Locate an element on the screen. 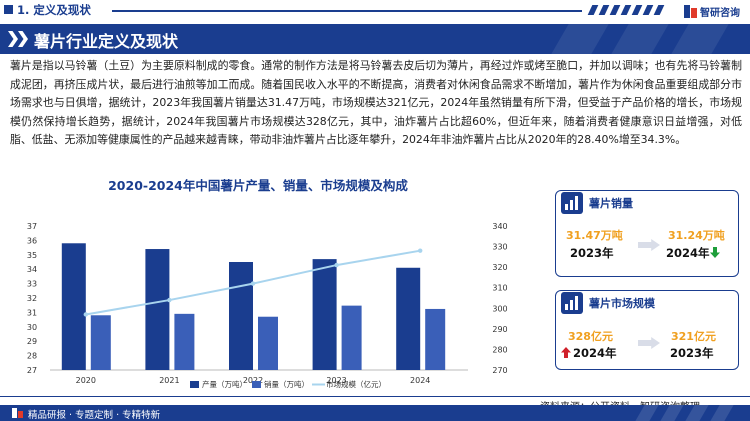 This screenshot has width=750, height=421. bar-production-2022 is located at coordinates (241, 316).